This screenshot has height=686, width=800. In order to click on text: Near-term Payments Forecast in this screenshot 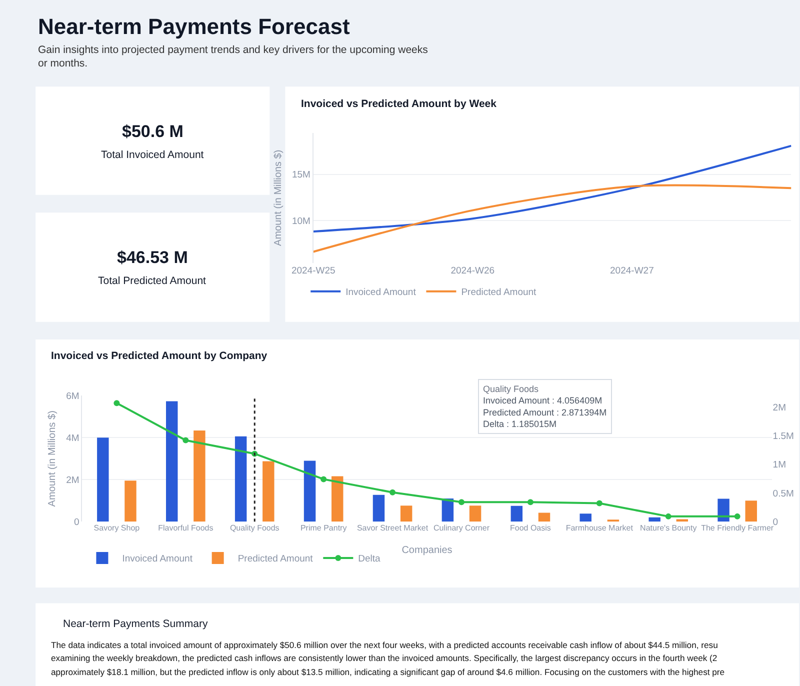, I will do `click(194, 26)`.